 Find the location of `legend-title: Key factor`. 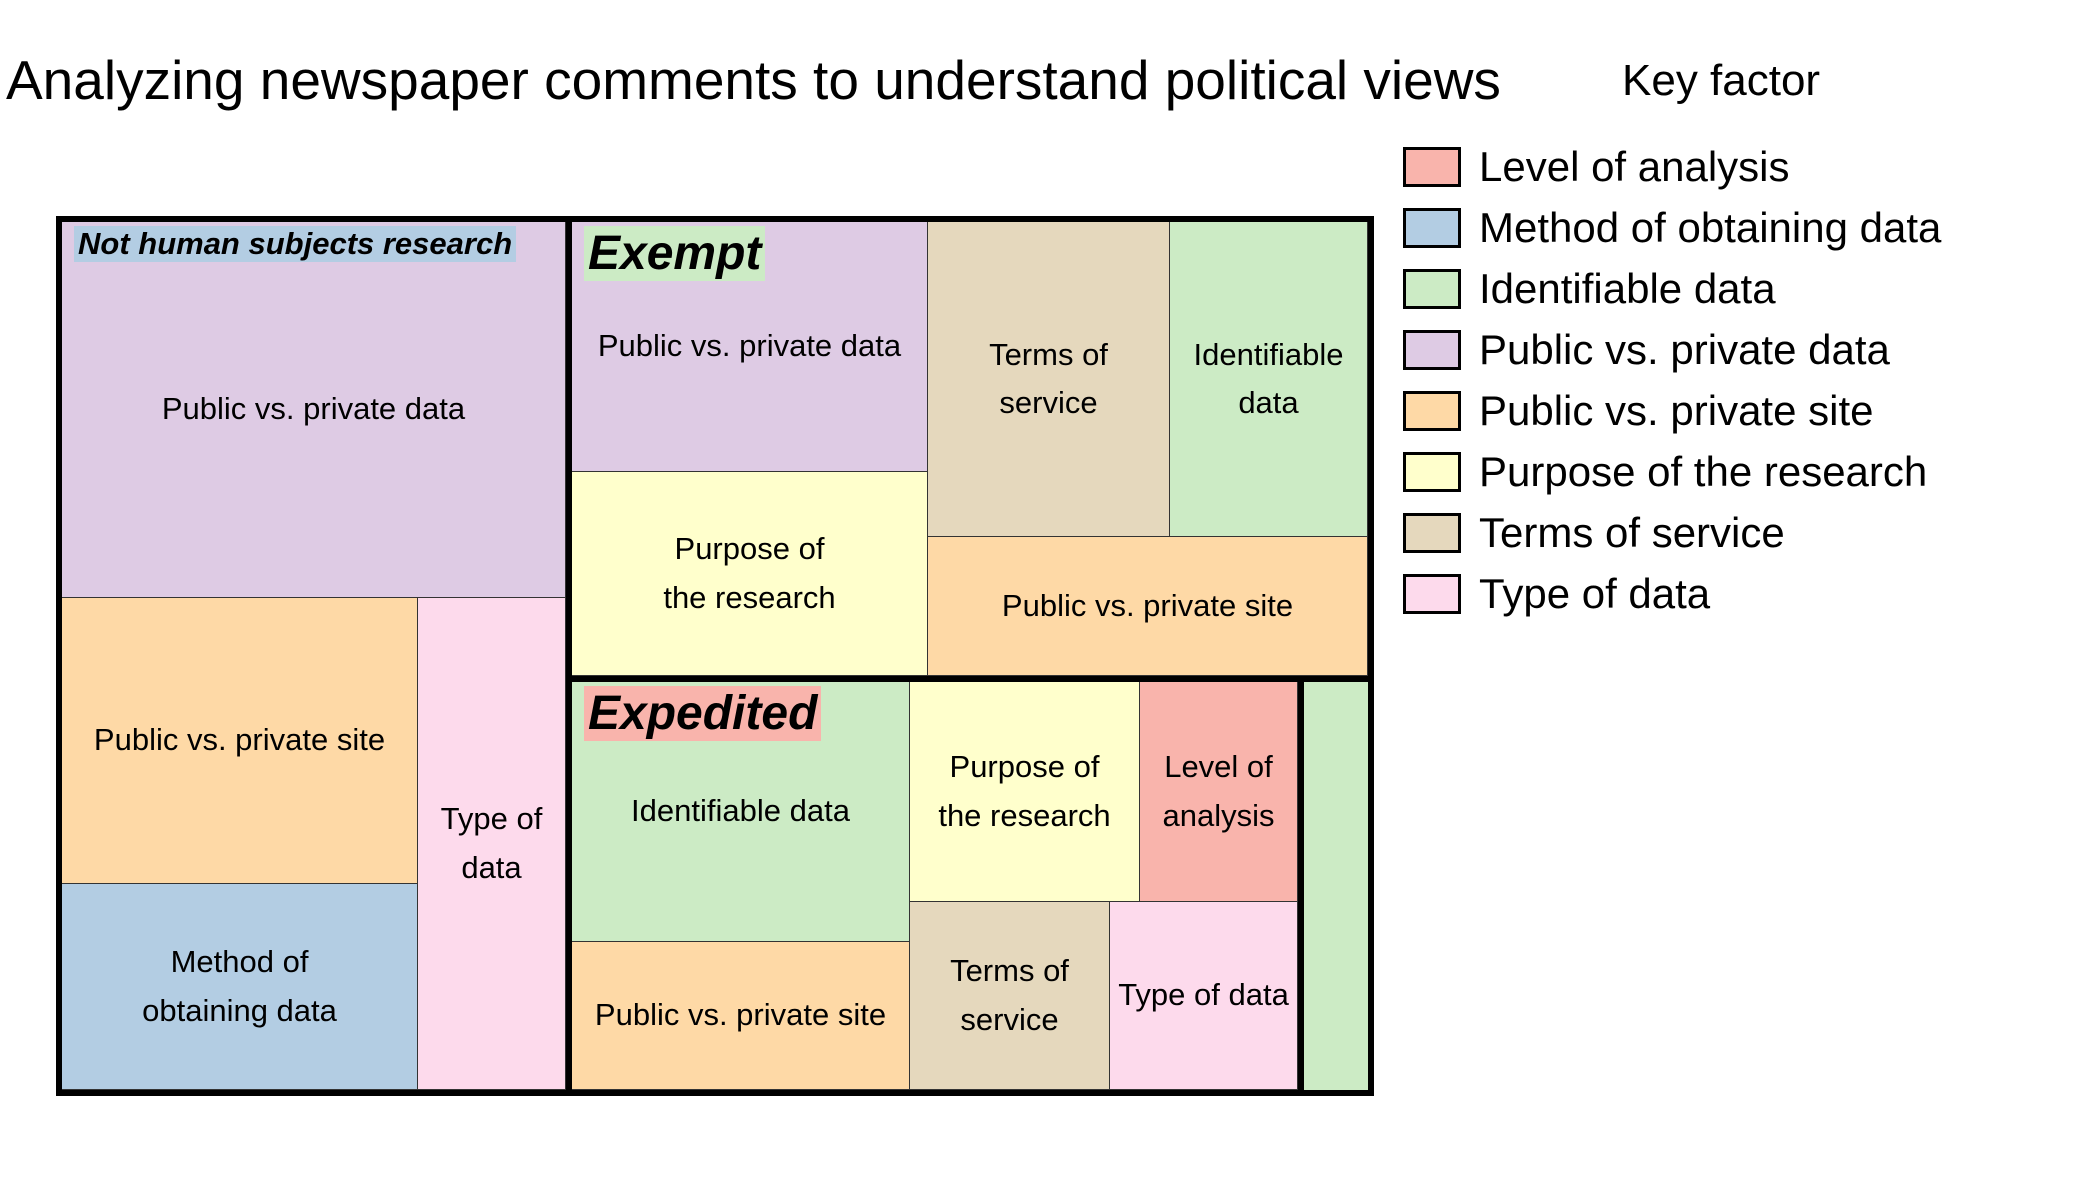

legend-title: Key factor is located at coordinates (1721, 80).